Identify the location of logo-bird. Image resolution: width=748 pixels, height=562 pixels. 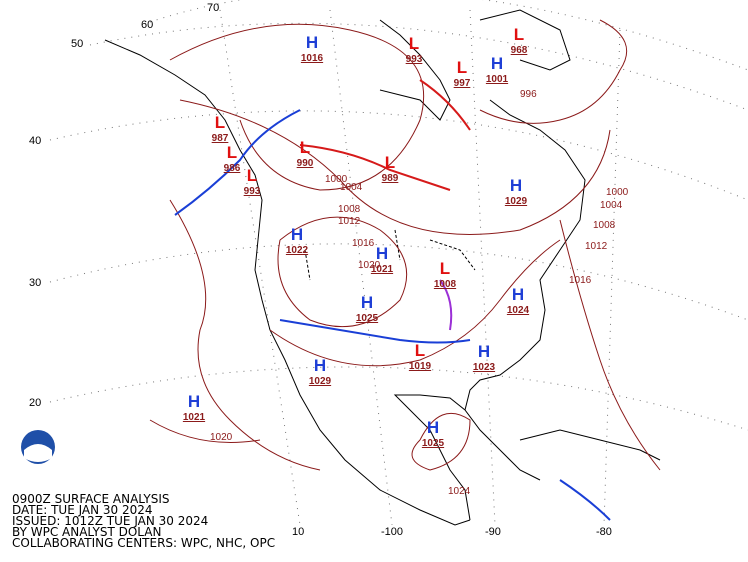
(38, 453).